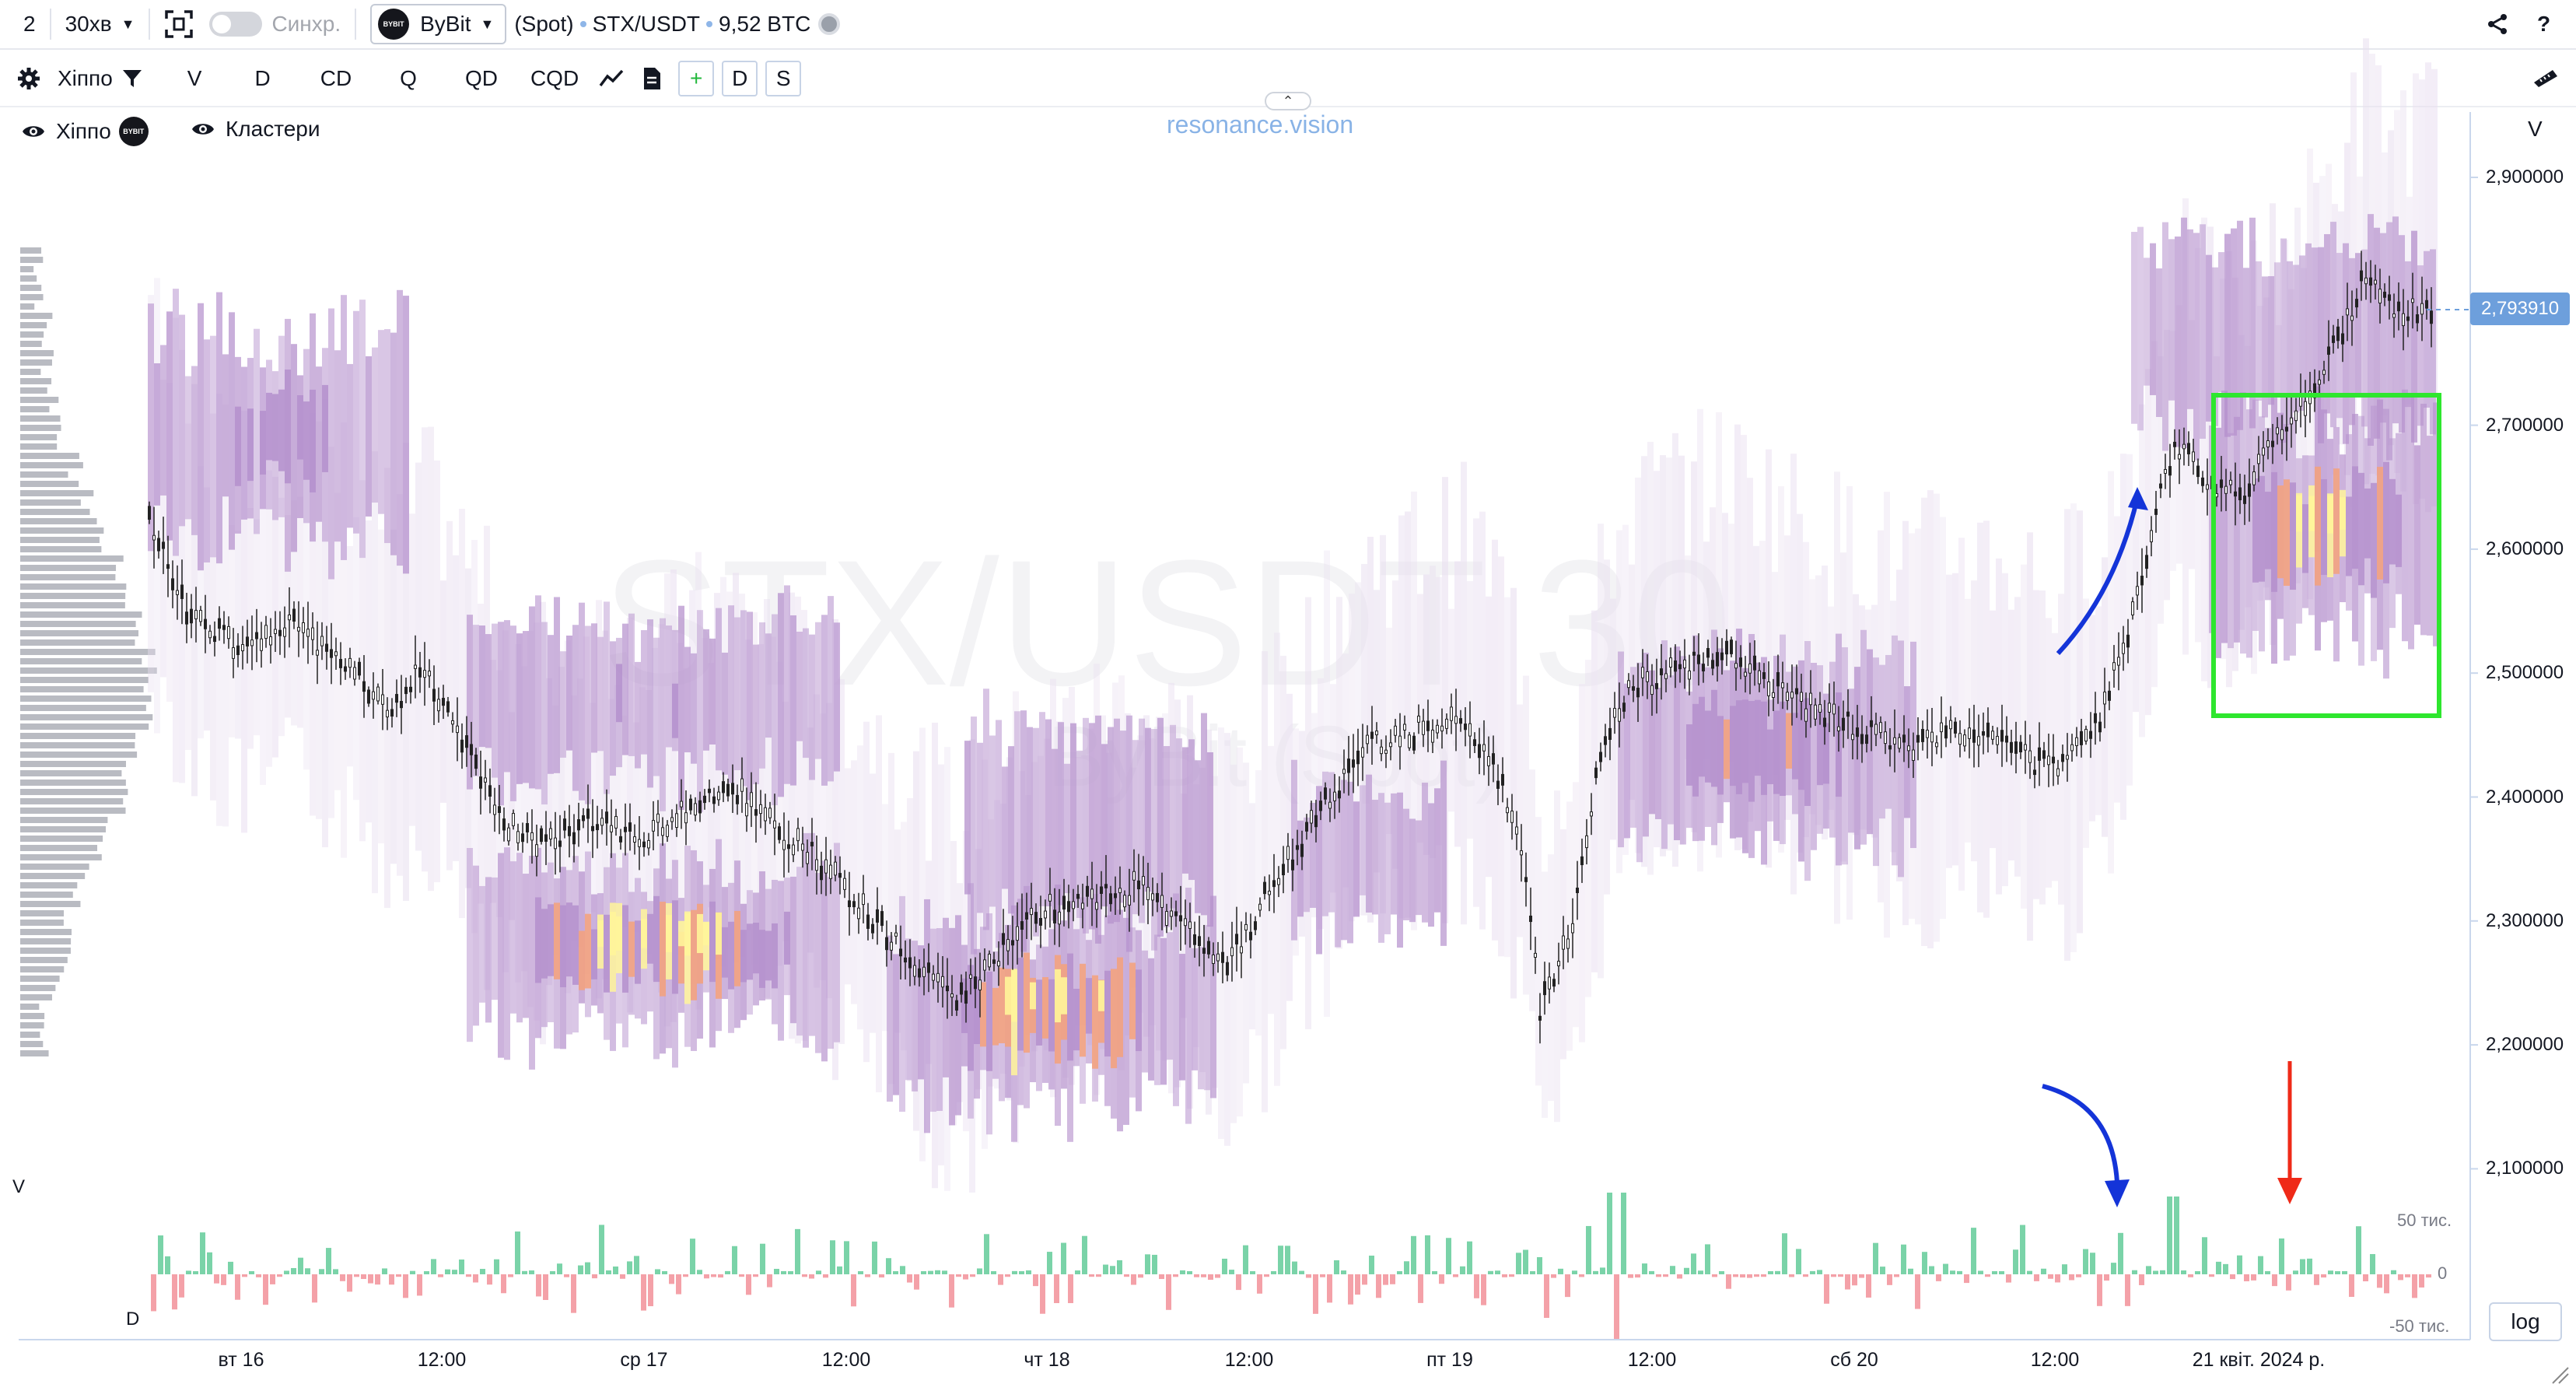 This screenshot has height=1391, width=2576. Describe the element at coordinates (647, 24) in the screenshot. I see `symbol-label: STX/USDT` at that location.